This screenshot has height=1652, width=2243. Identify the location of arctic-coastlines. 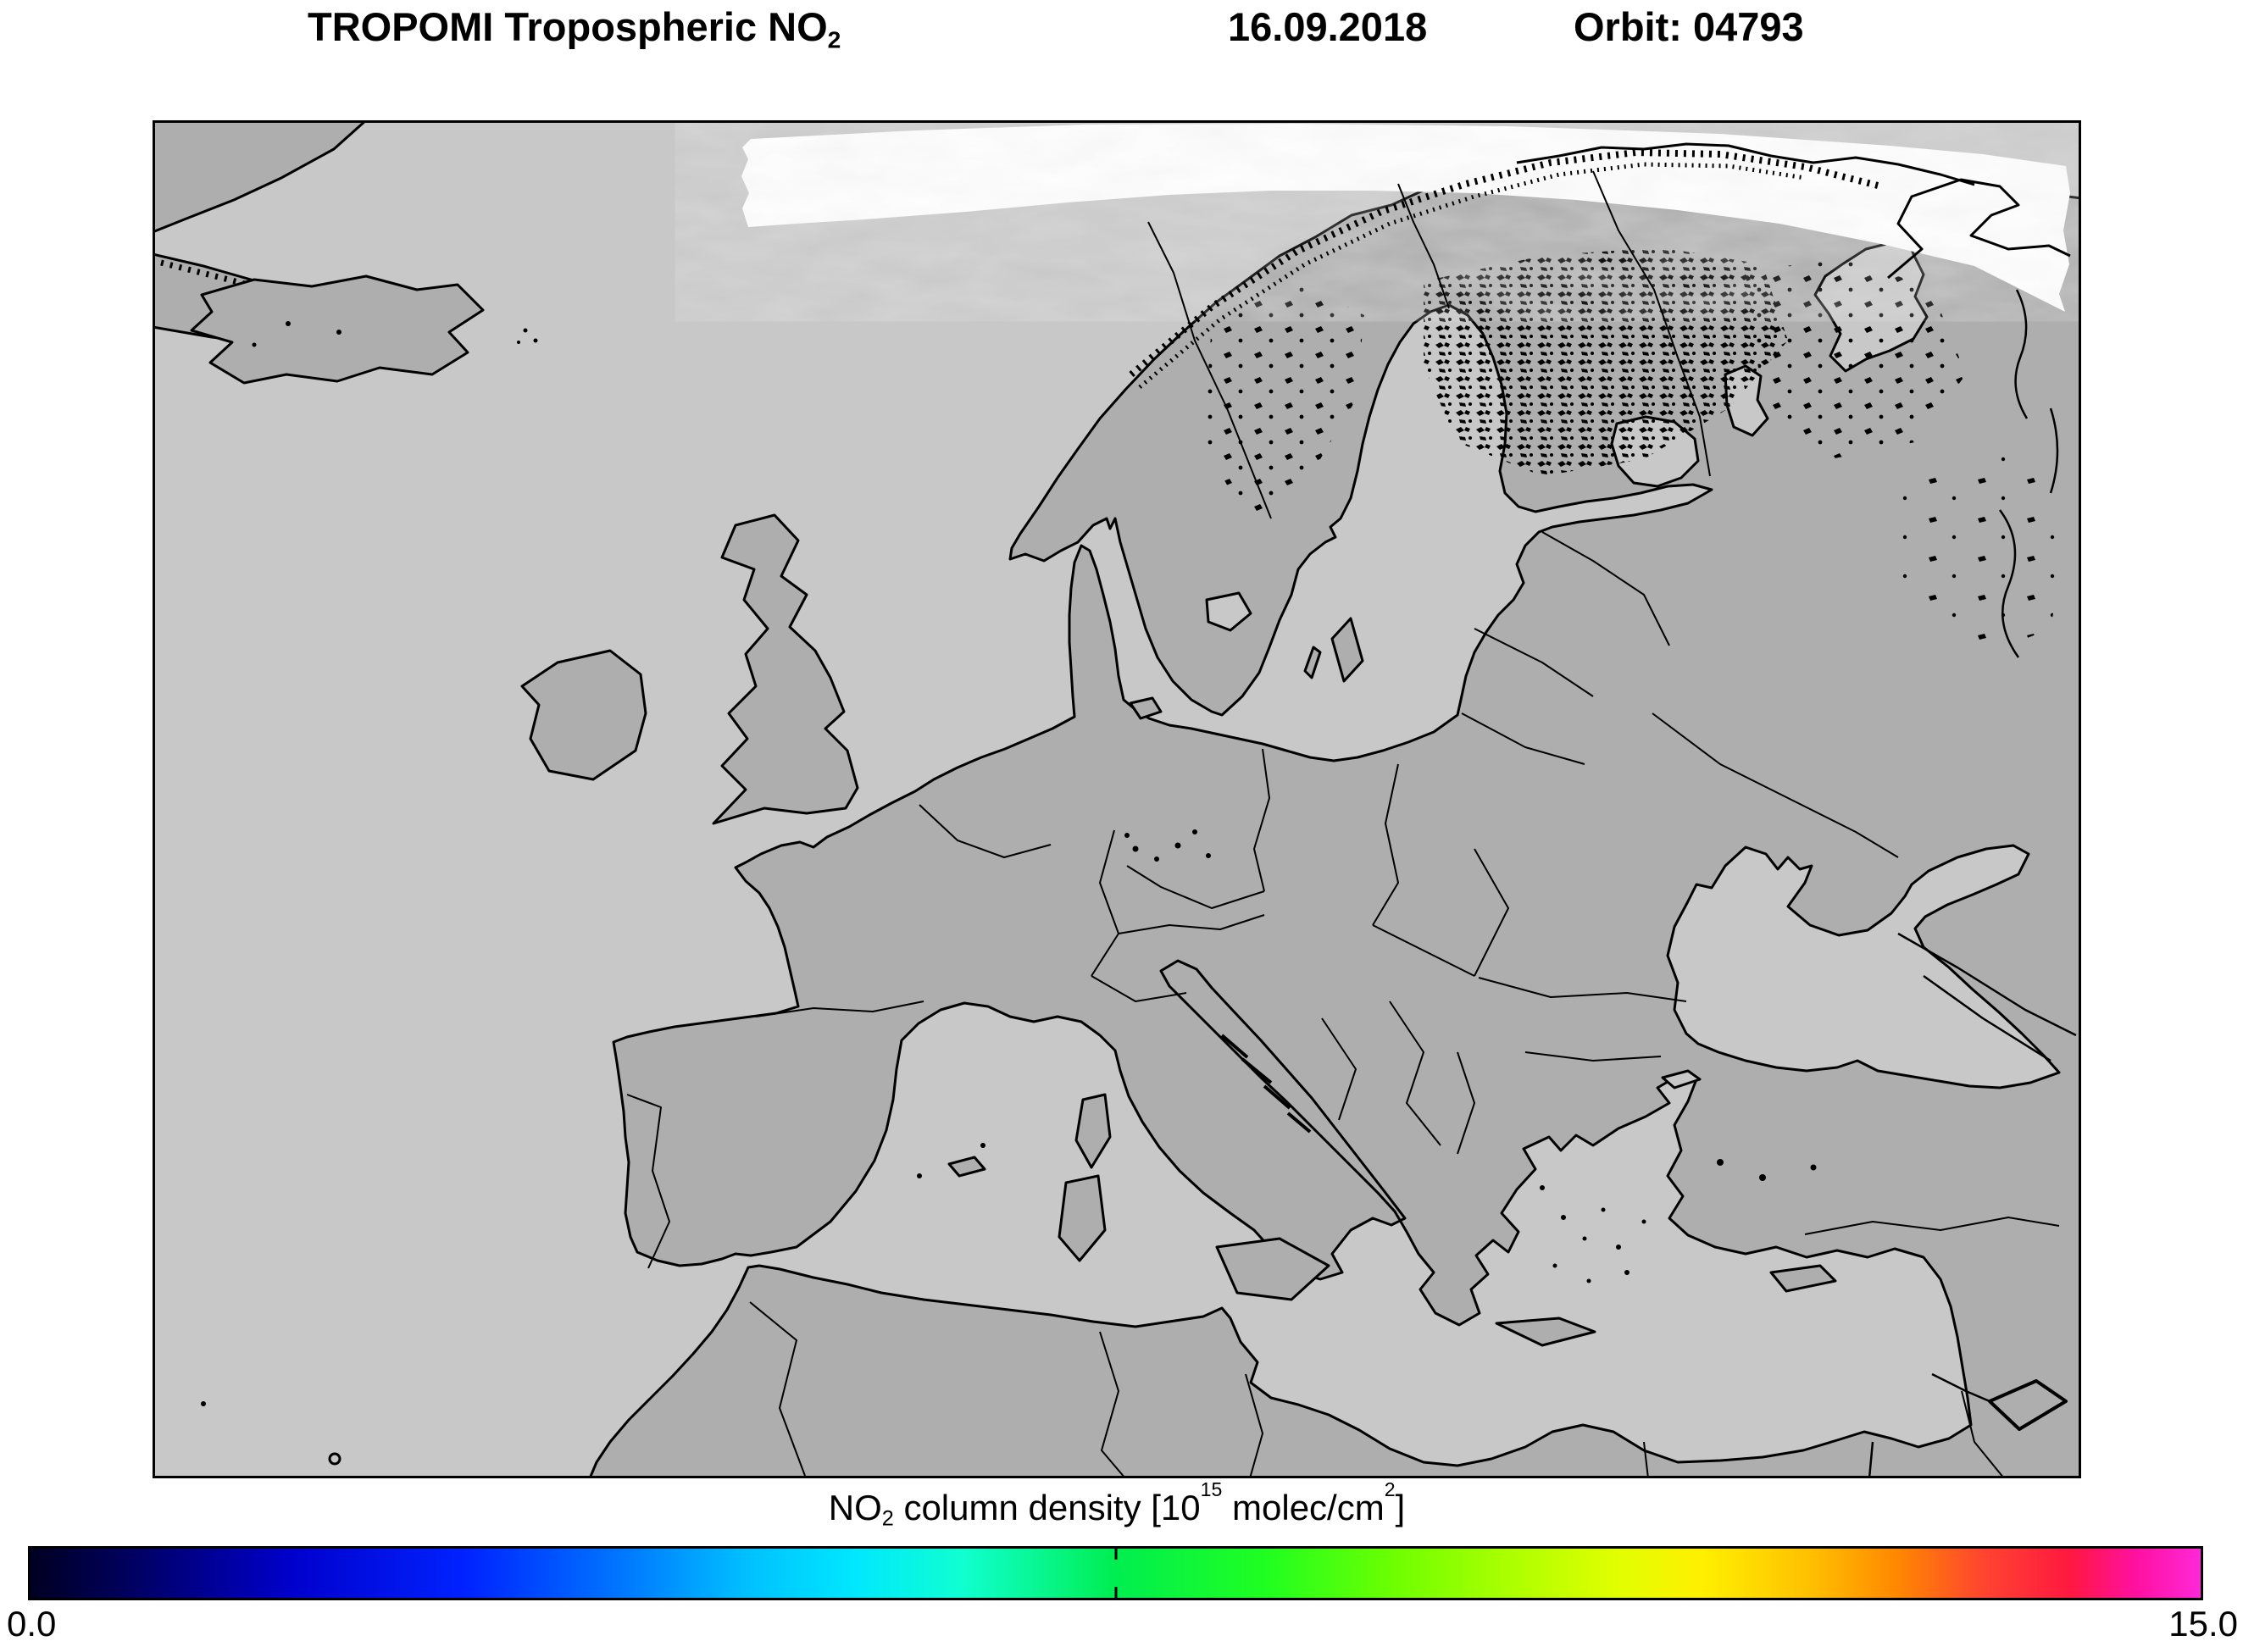
(1793, 211).